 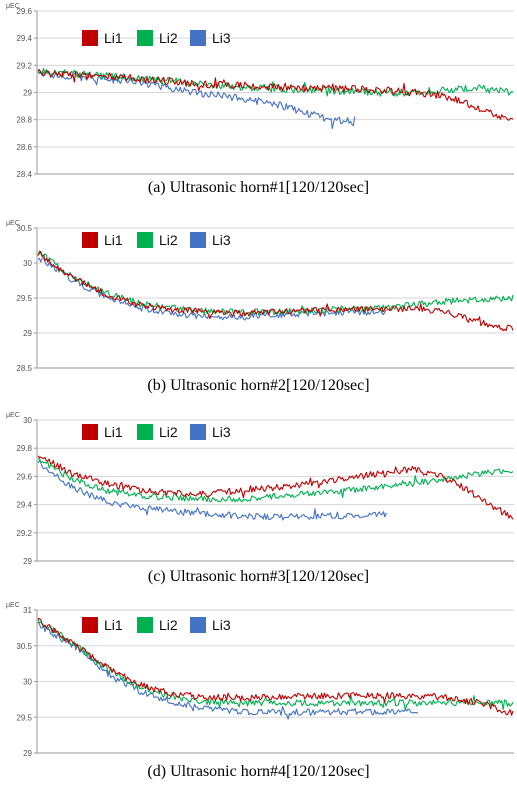 What do you see at coordinates (24, 368) in the screenshot?
I see `ytick-label-b-0: 28.5` at bounding box center [24, 368].